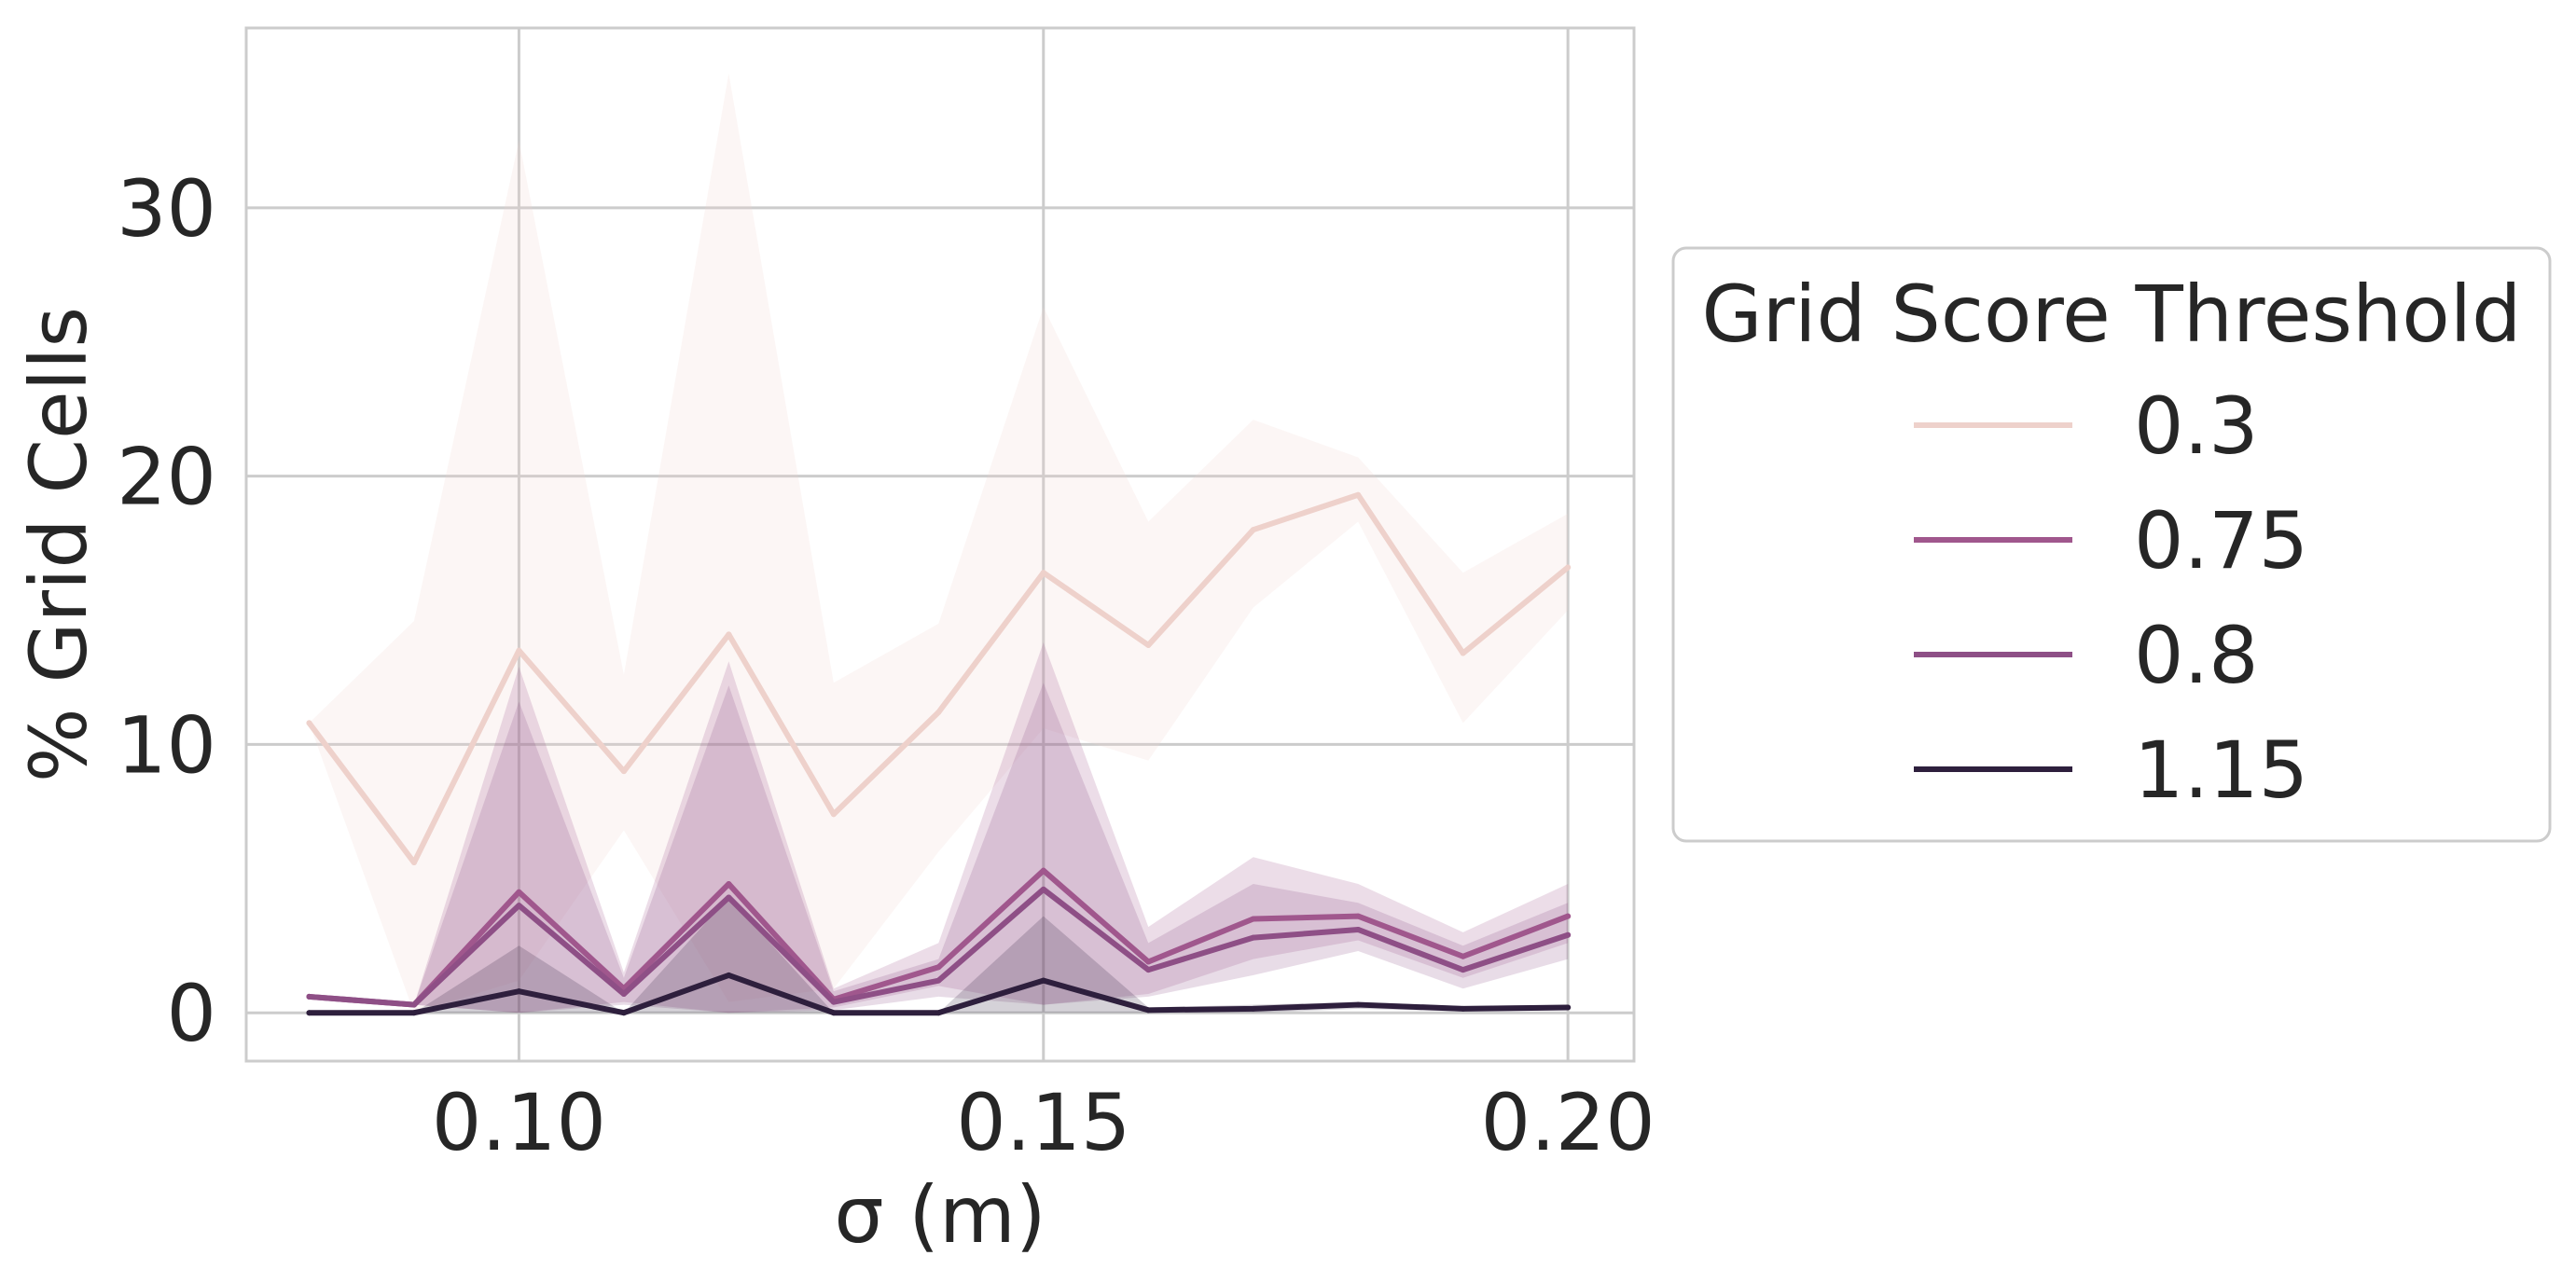  What do you see at coordinates (1568, 1122) in the screenshot?
I see `x-tick-label: 0.20` at bounding box center [1568, 1122].